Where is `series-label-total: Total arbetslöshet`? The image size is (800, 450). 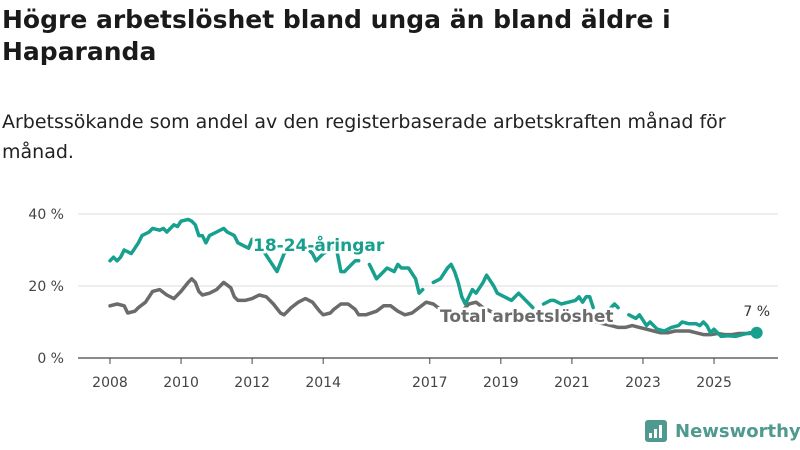 series-label-total: Total arbetslöshet is located at coordinates (527, 317).